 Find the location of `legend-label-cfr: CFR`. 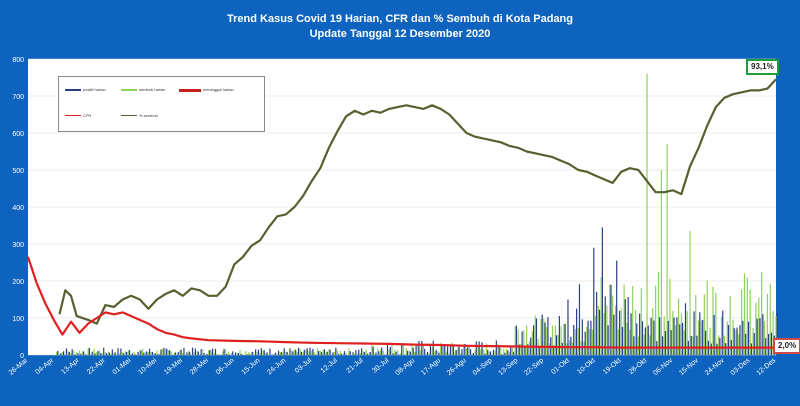

legend-label-cfr: CFR is located at coordinates (87, 115).